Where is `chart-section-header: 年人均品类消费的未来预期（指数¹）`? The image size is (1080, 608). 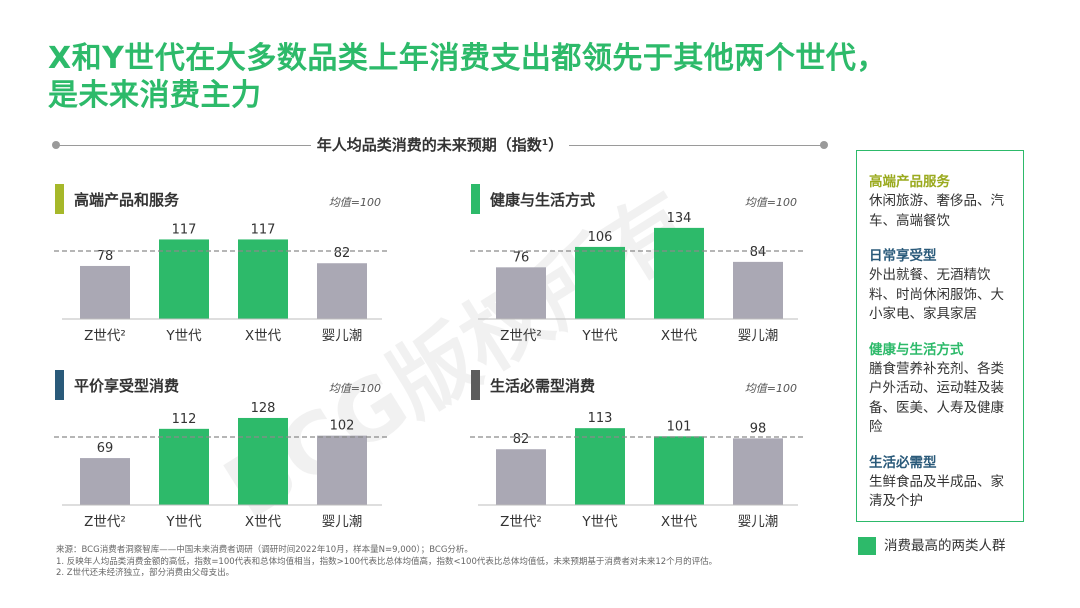
chart-section-header: 年人均品类消费的未来预期（指数¹） is located at coordinates (440, 145).